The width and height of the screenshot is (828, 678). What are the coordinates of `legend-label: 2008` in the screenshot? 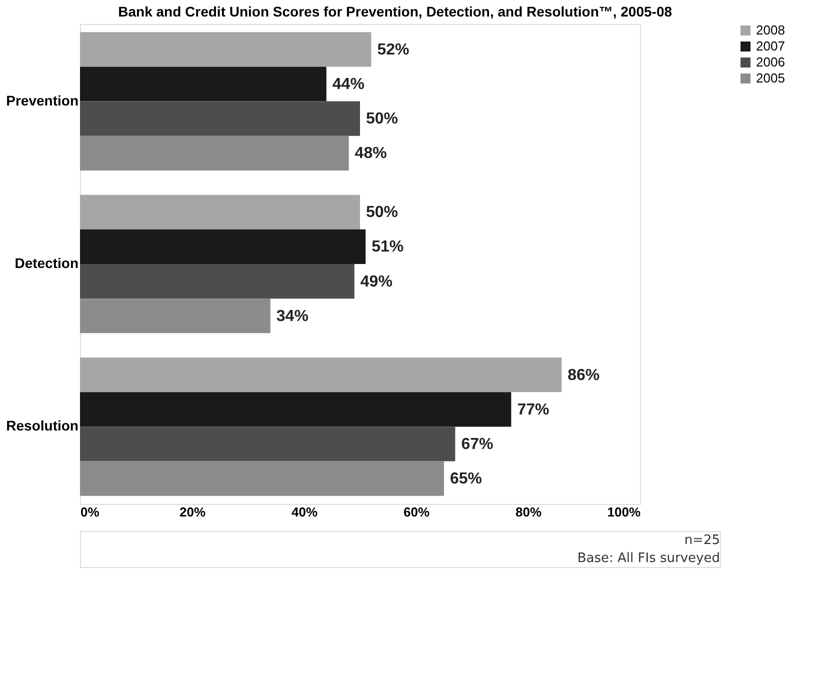 It's located at (770, 30).